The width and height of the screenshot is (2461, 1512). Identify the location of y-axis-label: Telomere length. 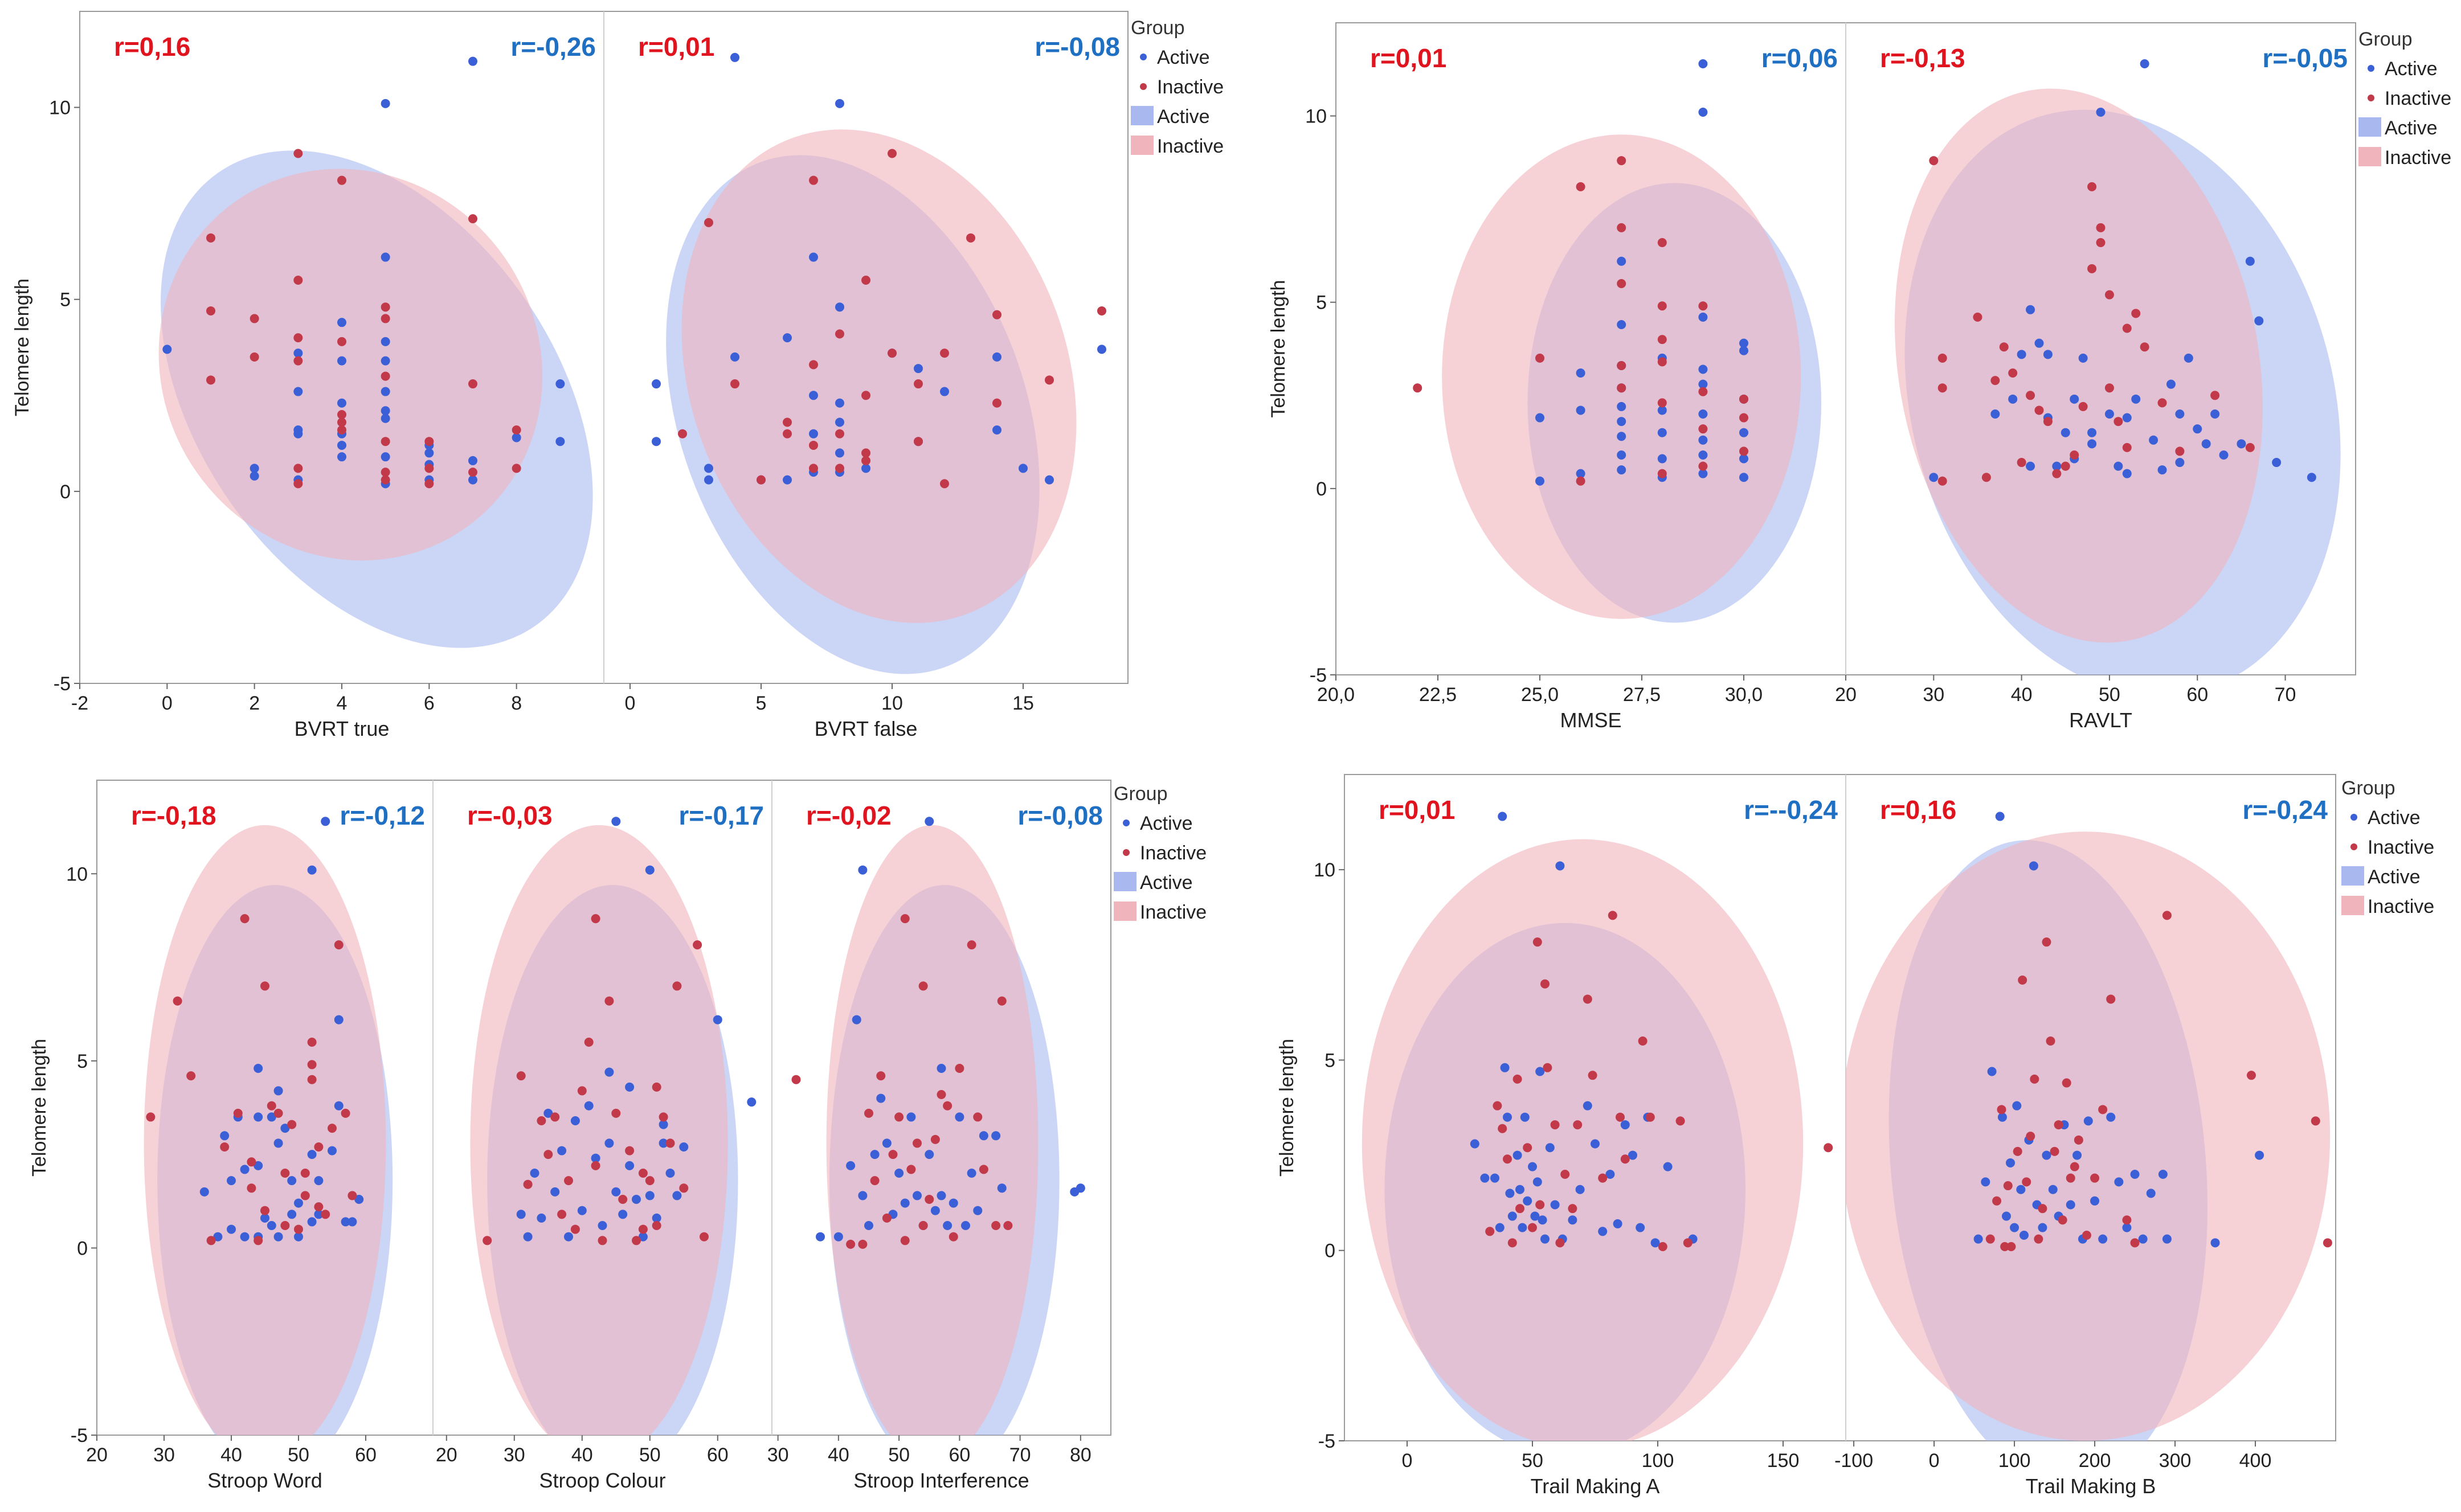
(1287, 1108).